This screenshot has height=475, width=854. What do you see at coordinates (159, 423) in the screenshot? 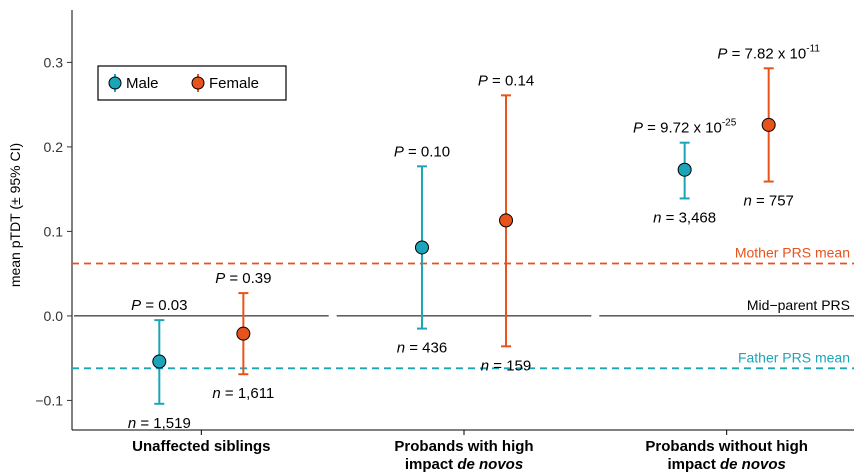
I see `n-label: n = 1,519` at bounding box center [159, 423].